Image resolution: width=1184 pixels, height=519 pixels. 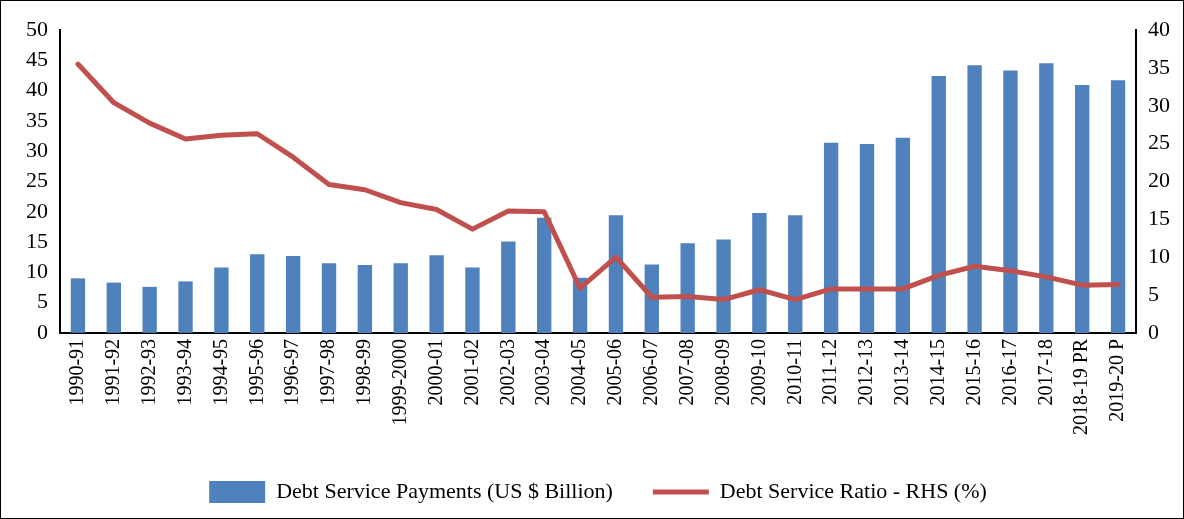 I want to click on x-tick-label: 2001-02, so click(x=470, y=372).